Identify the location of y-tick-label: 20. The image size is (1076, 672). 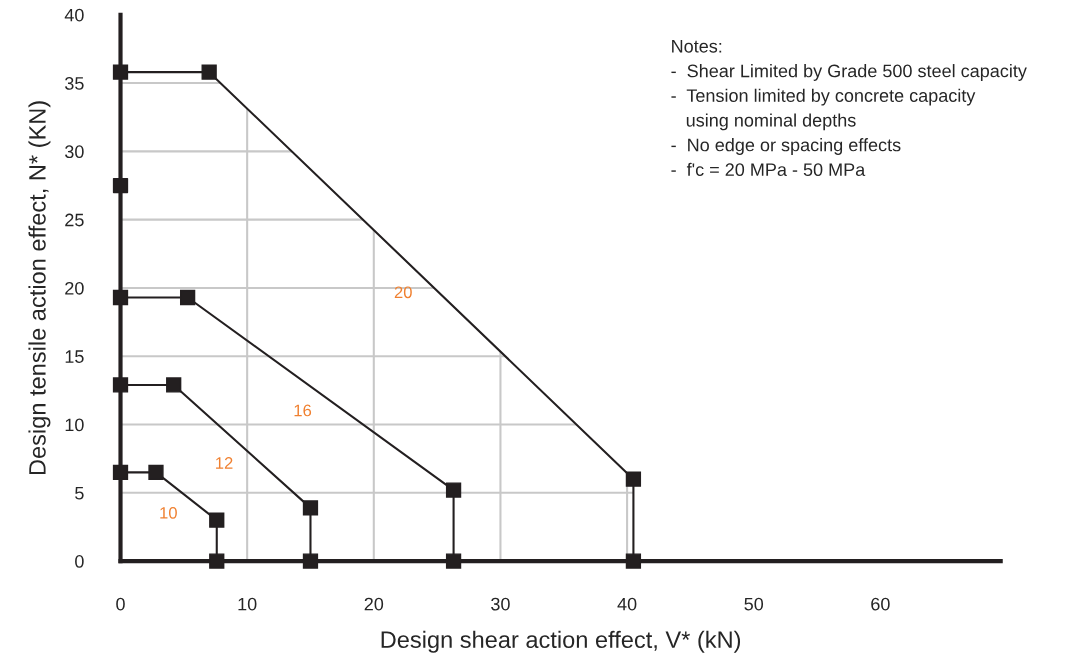
(74, 288).